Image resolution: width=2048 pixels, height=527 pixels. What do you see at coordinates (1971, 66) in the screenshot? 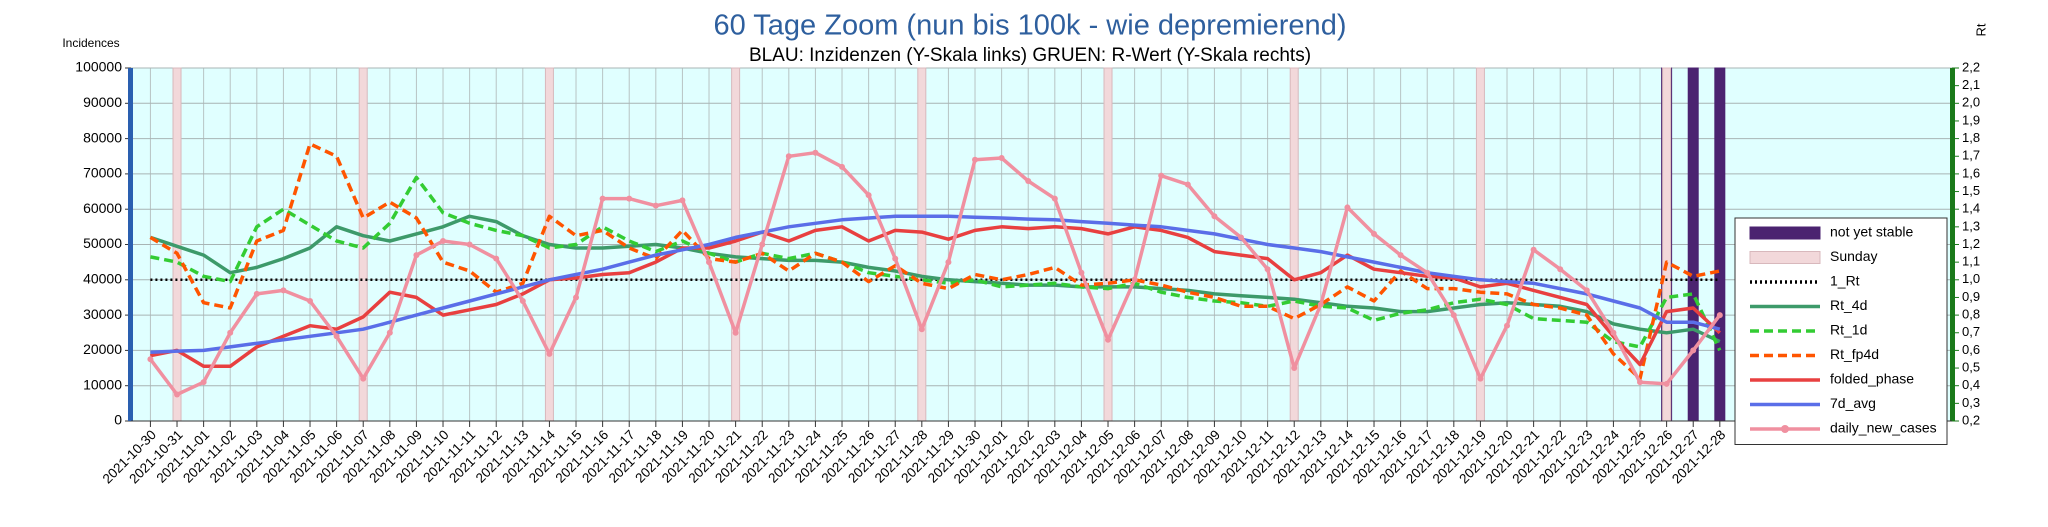
I see `y2-tick-label: 2,2` at bounding box center [1971, 66].